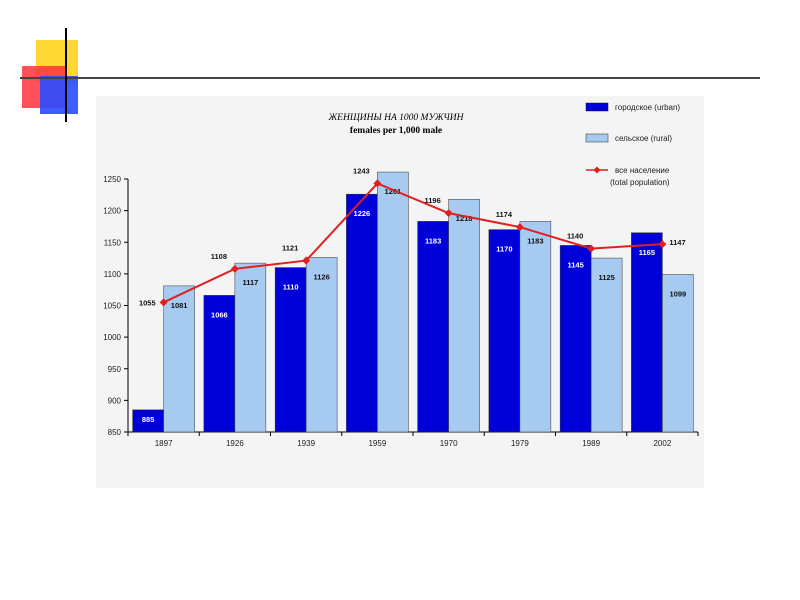 The height and width of the screenshot is (600, 800). What do you see at coordinates (413, 243) in the screenshot?
I see `line-total` at bounding box center [413, 243].